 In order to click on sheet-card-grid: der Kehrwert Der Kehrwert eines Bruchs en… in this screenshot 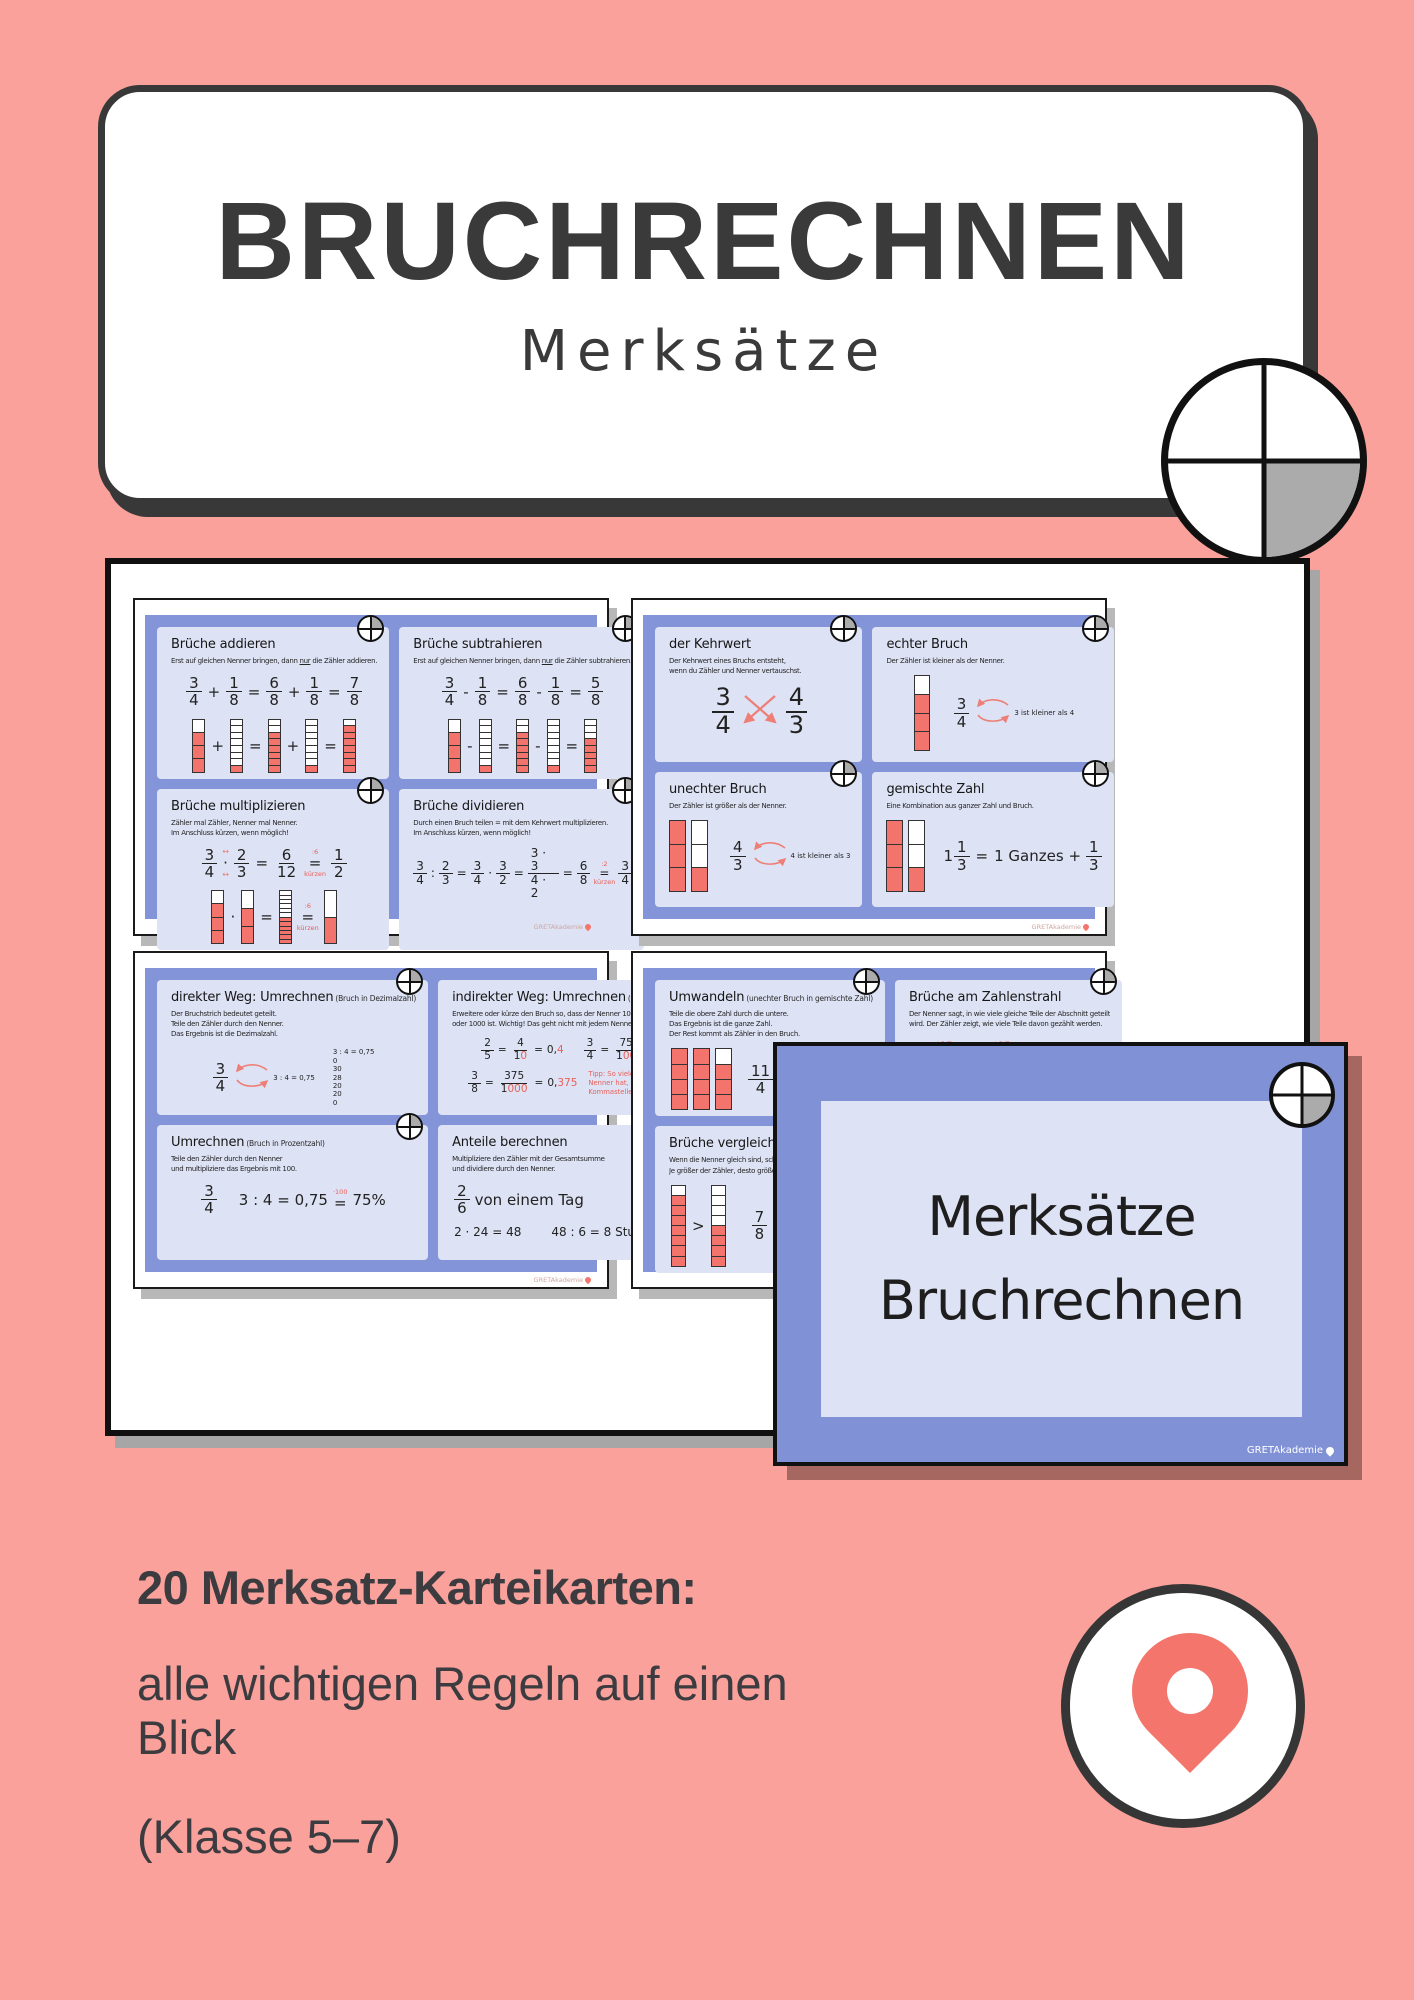, I will do `click(878, 767)`.